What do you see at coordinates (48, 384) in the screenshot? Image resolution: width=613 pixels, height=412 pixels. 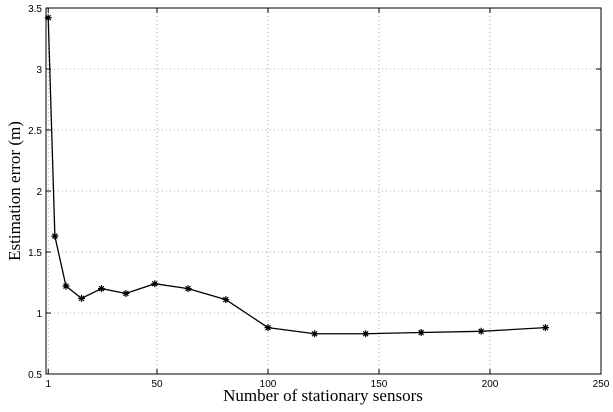 I see `x-tick-label: 1` at bounding box center [48, 384].